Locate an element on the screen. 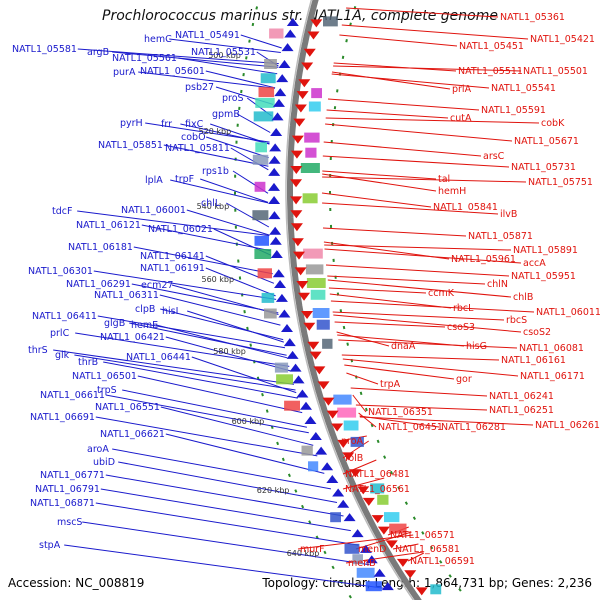 Image resolution: width=600 pixels, height=600 pixels. reverse-gene-label: chlB is located at coordinates (523, 297).